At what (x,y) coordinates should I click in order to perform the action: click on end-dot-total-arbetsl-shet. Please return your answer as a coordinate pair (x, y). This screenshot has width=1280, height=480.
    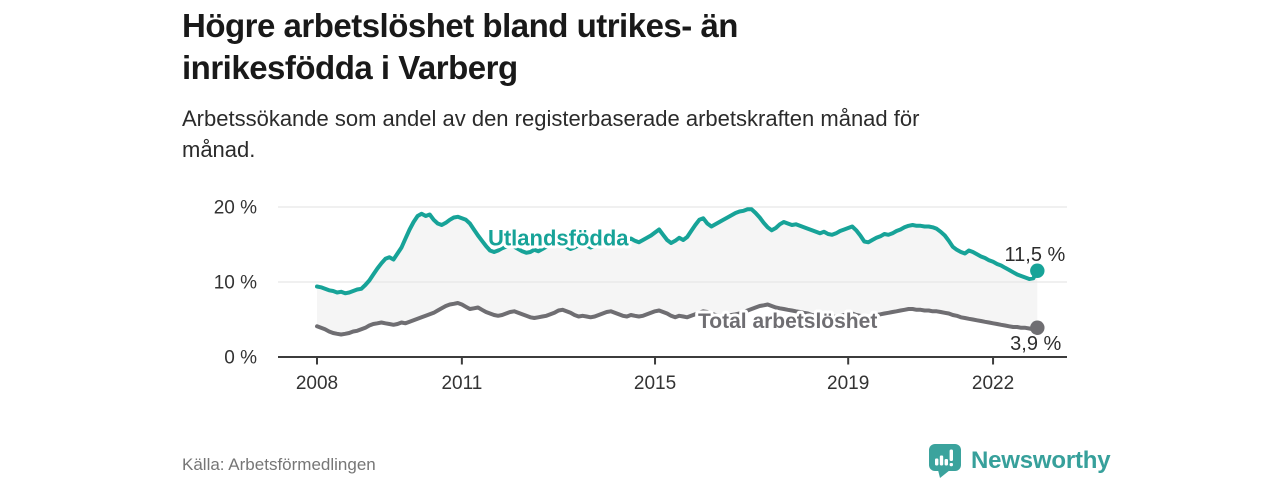
    Looking at the image, I should click on (1037, 327).